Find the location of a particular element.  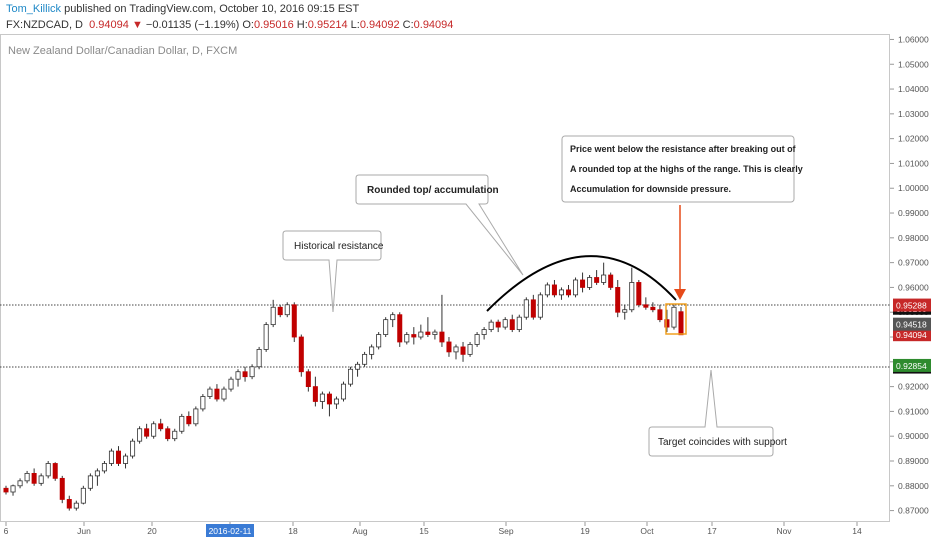

x-axis: 6 Jun 20 2016-02-11 18 Aug 15 Sep 19 Oct 17 Nov 14 is located at coordinates (433, 529).